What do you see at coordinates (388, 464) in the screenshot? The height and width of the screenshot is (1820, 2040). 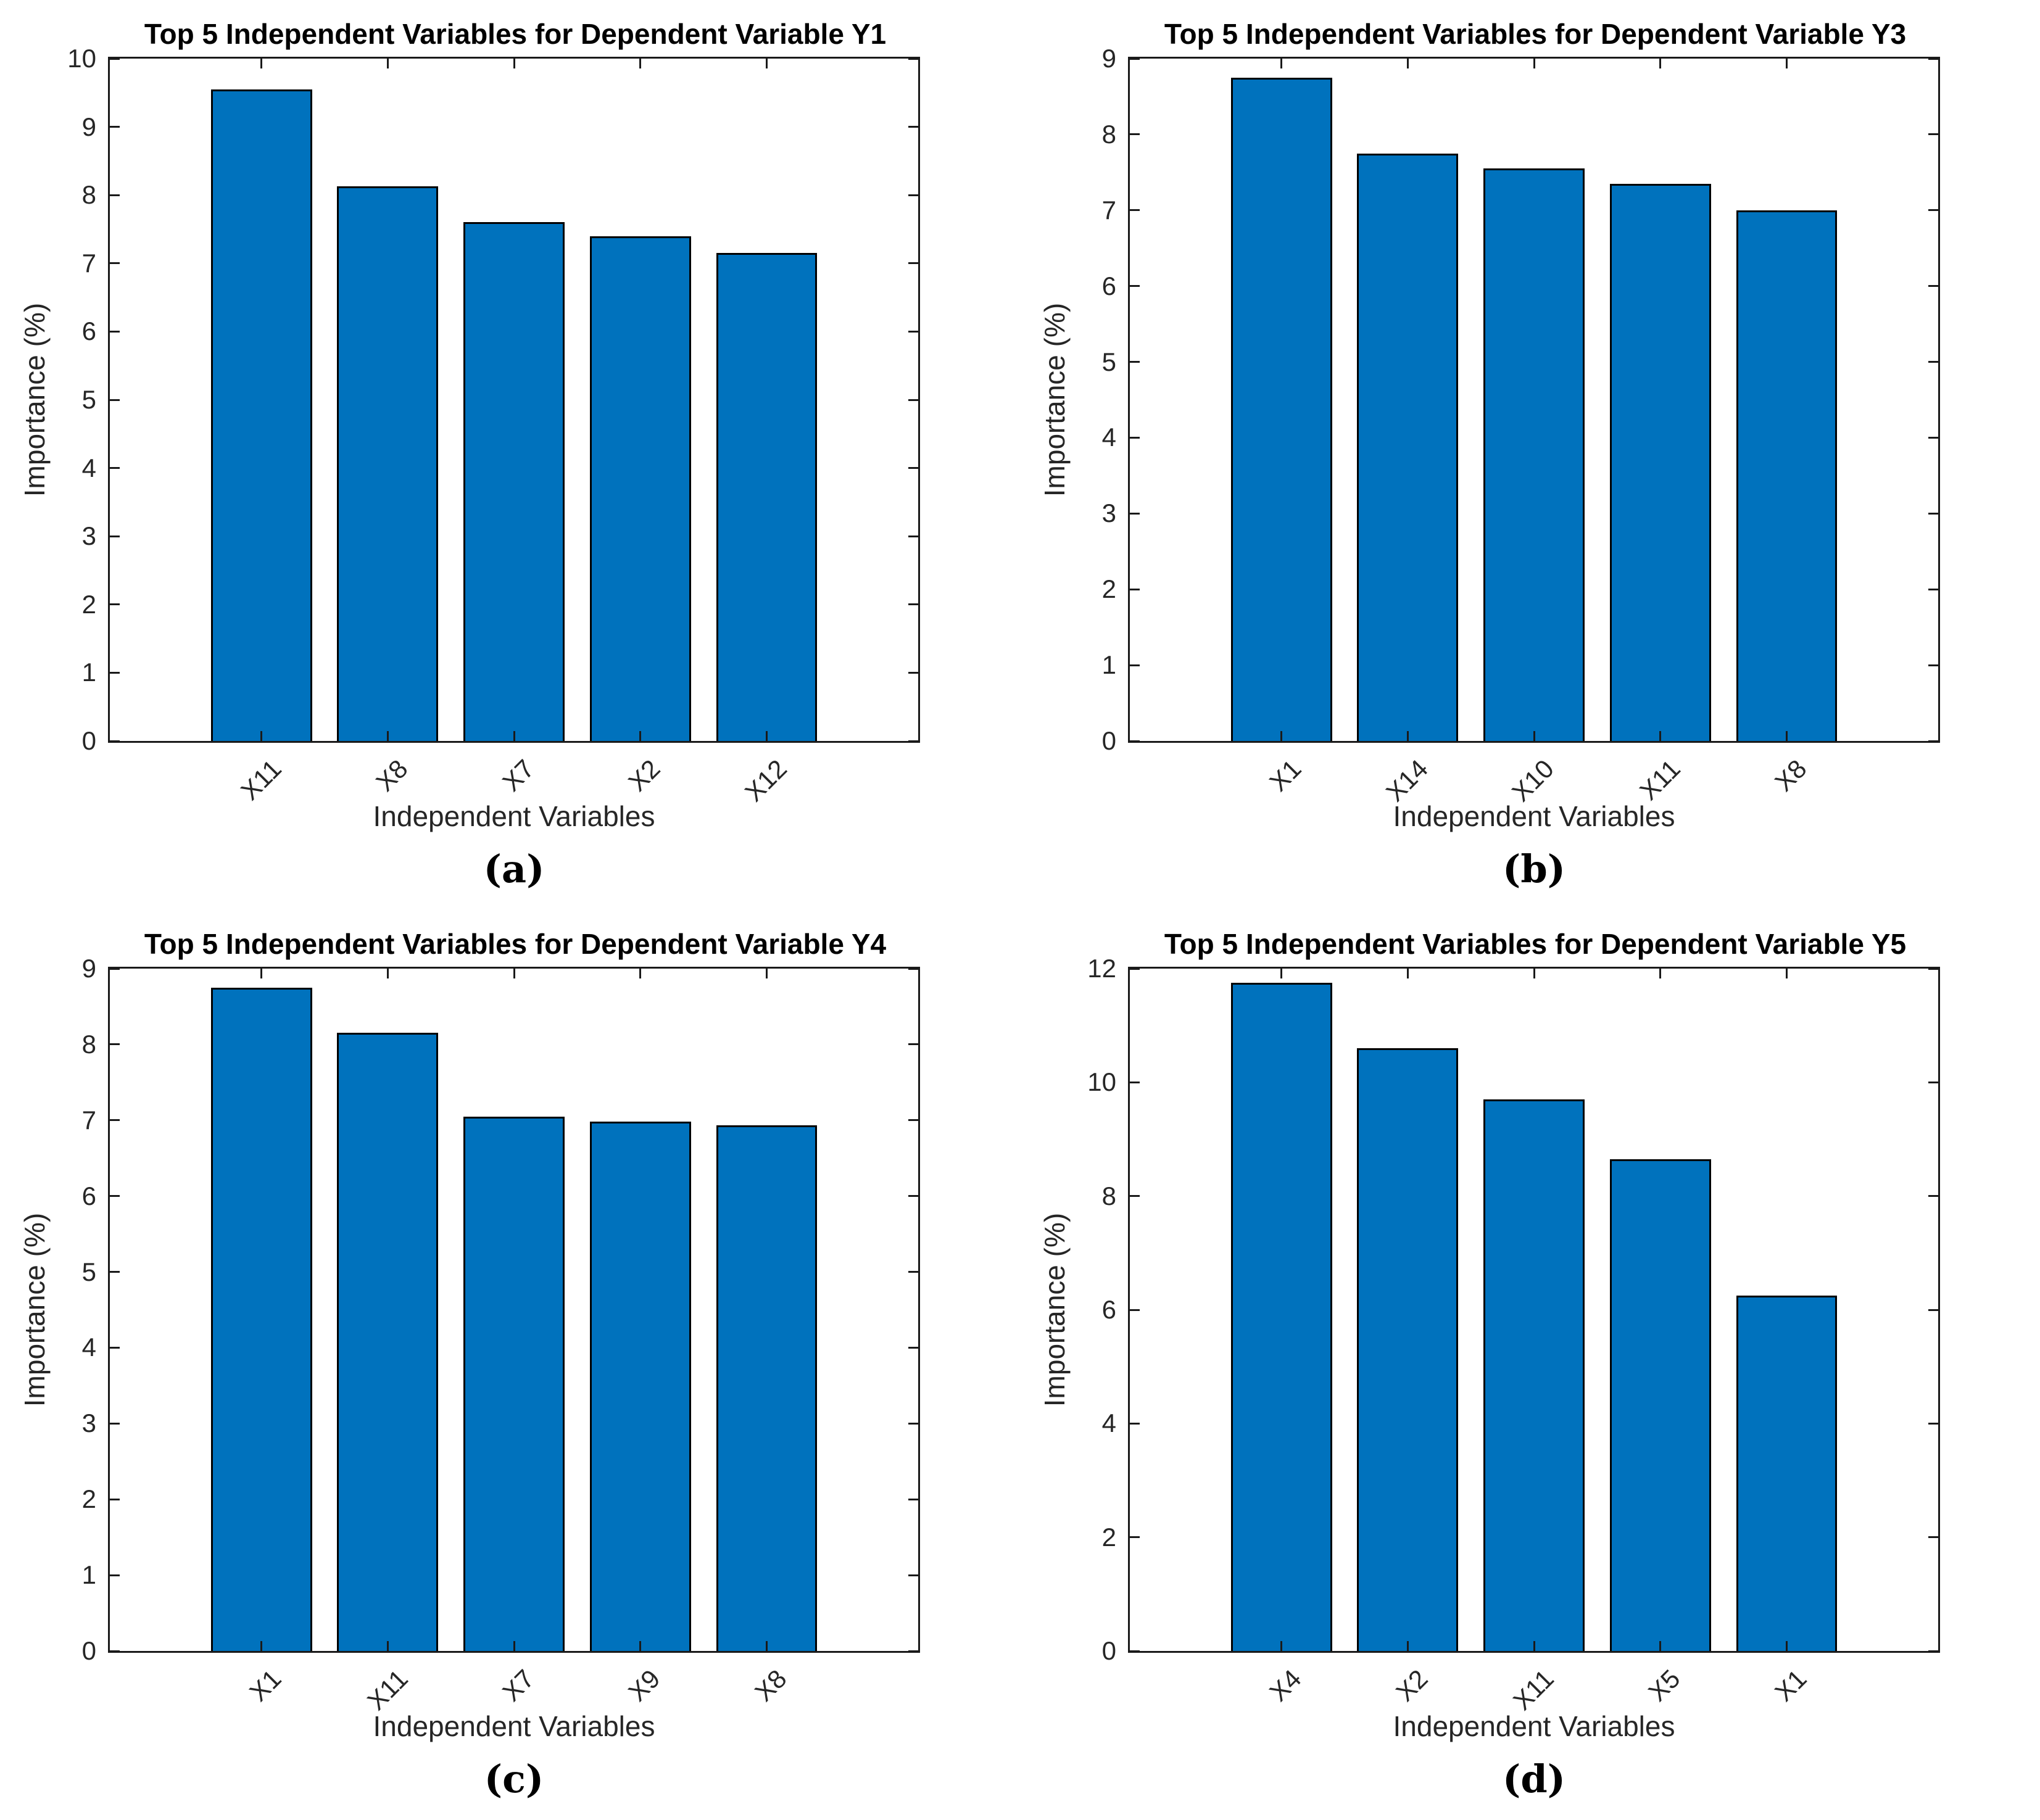 I see `bar-x8` at bounding box center [388, 464].